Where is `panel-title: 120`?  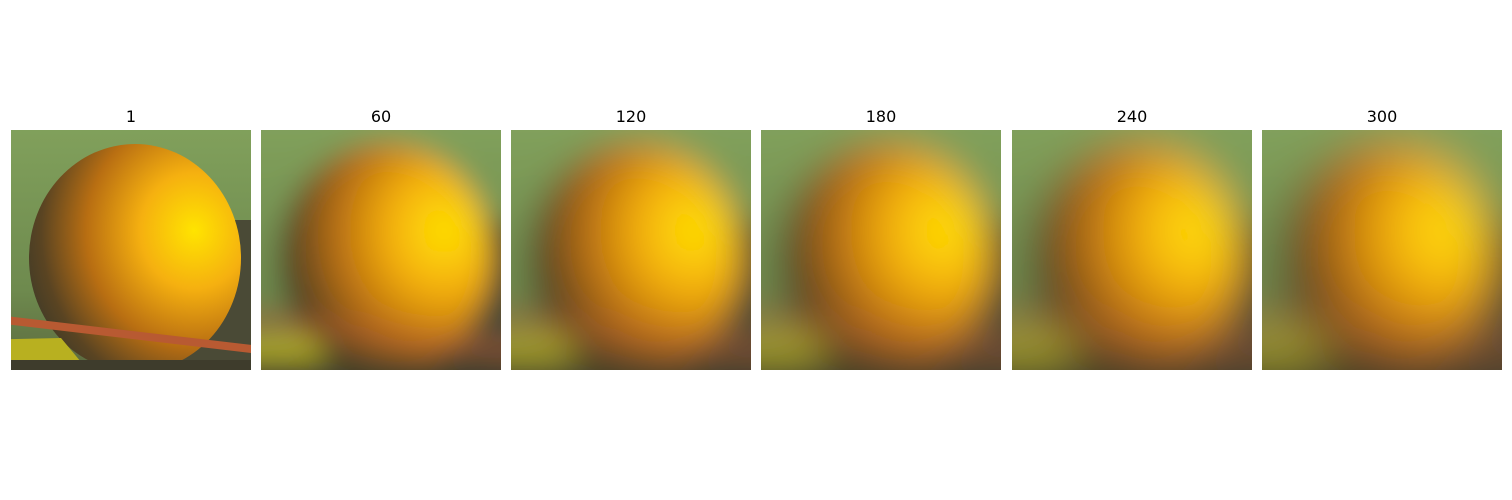 panel-title: 120 is located at coordinates (631, 116).